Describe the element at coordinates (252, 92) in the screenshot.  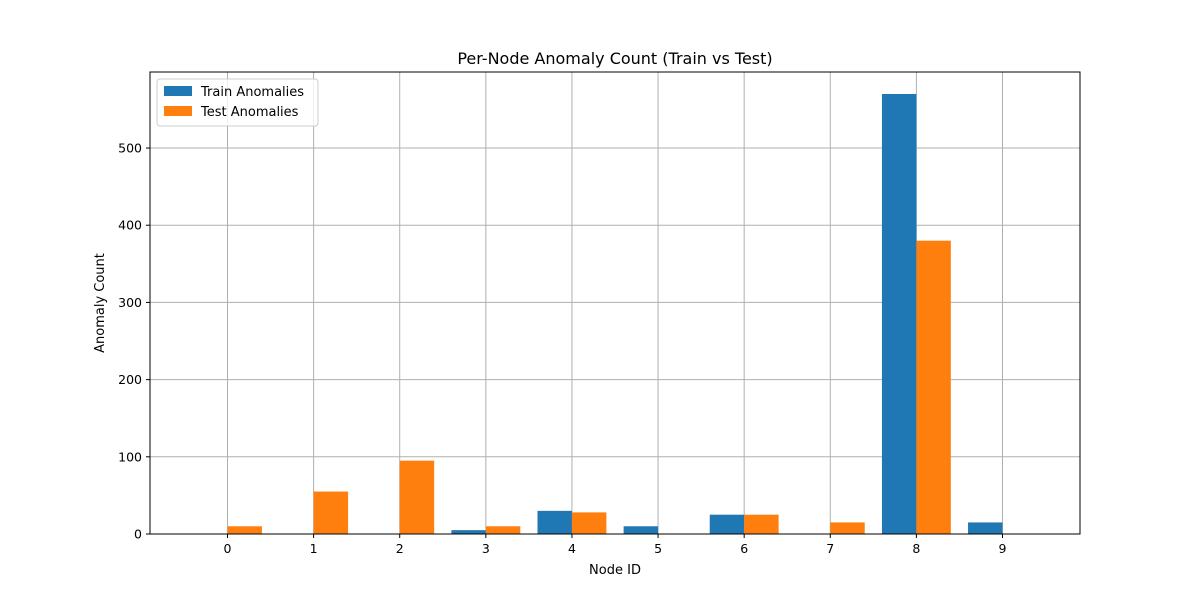
I see `legend-label-train: Train Anomalies` at that location.